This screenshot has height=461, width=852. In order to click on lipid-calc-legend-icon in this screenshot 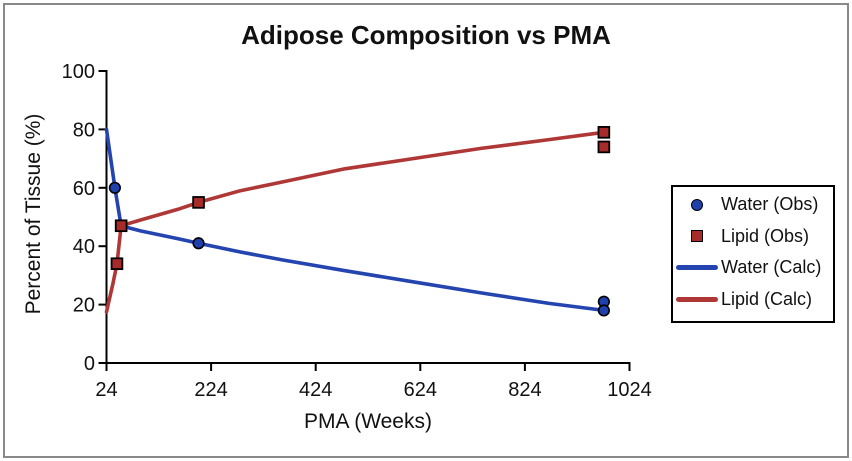, I will do `click(697, 299)`.